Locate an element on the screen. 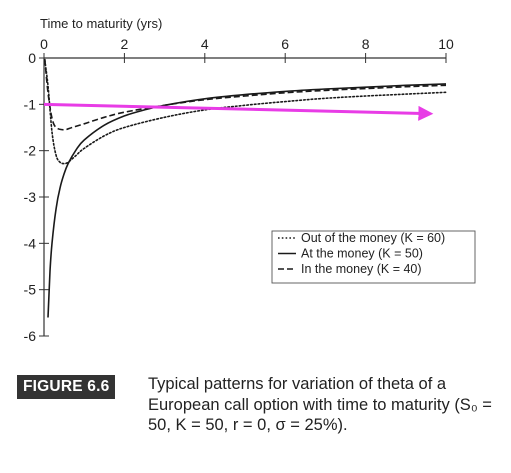  y-tick-label: -1 is located at coordinates (30, 104).